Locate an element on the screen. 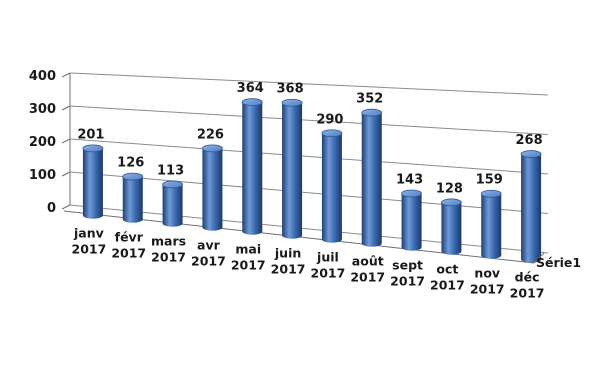 The height and width of the screenshot is (366, 605). data-label: 368 is located at coordinates (290, 89).